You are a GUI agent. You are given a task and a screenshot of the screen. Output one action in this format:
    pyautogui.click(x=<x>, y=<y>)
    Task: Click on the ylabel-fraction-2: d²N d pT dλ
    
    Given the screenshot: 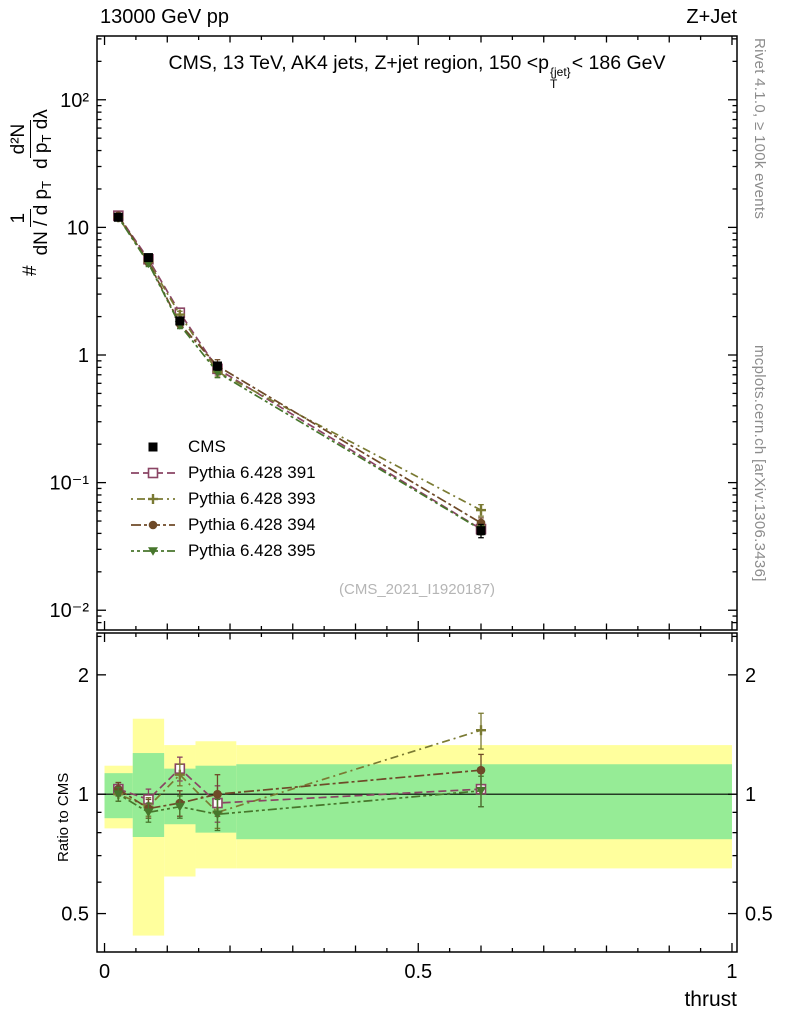 What is the action you would take?
    pyautogui.click(x=31, y=139)
    